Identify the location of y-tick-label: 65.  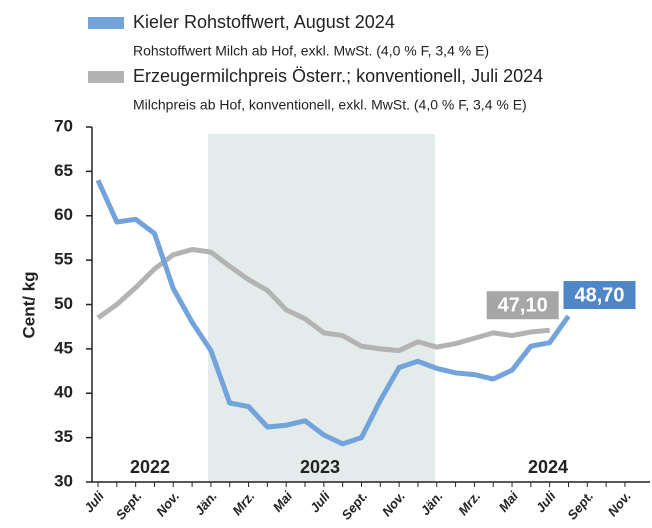
(63, 170).